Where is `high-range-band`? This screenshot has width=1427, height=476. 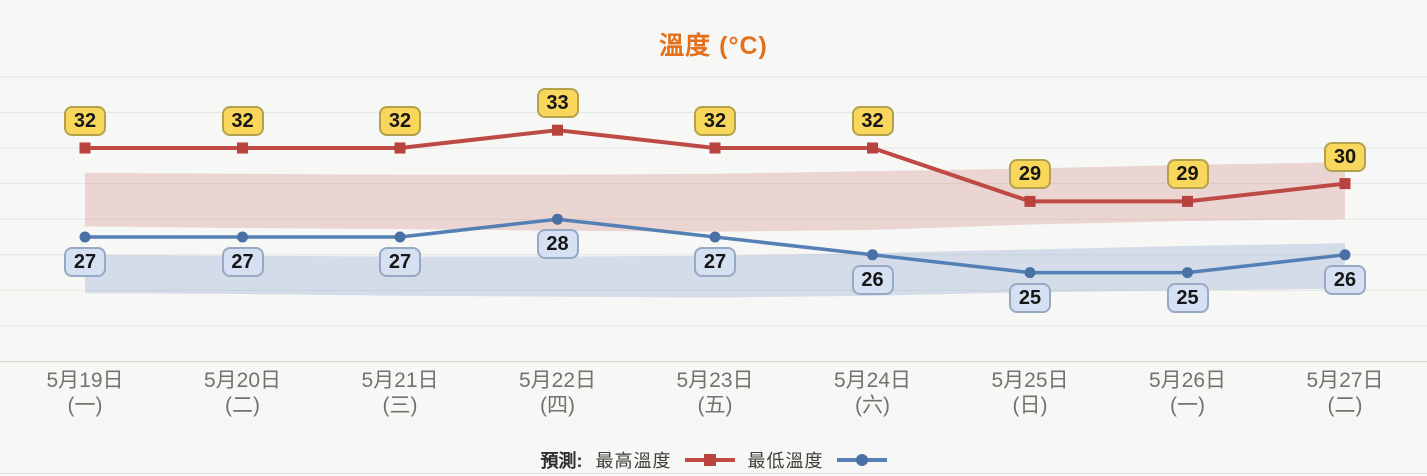 high-range-band is located at coordinates (715, 197).